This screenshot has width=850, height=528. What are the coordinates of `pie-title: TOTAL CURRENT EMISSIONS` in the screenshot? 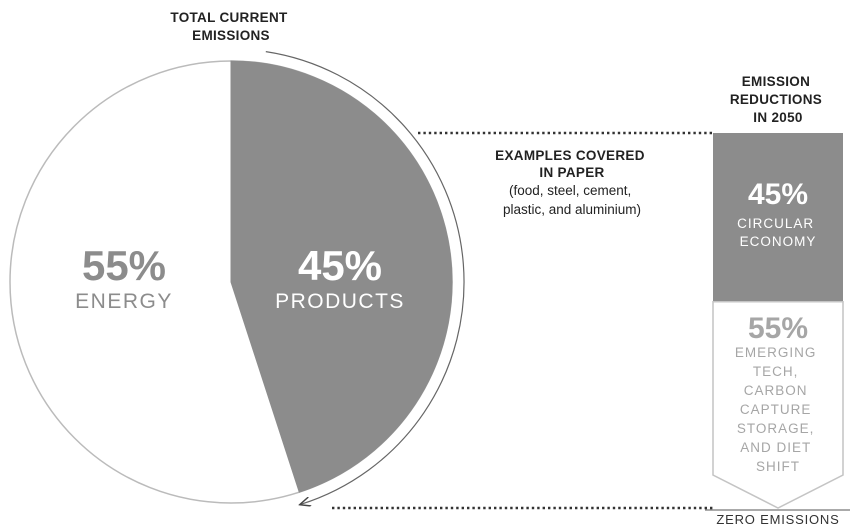 It's located at (230, 26).